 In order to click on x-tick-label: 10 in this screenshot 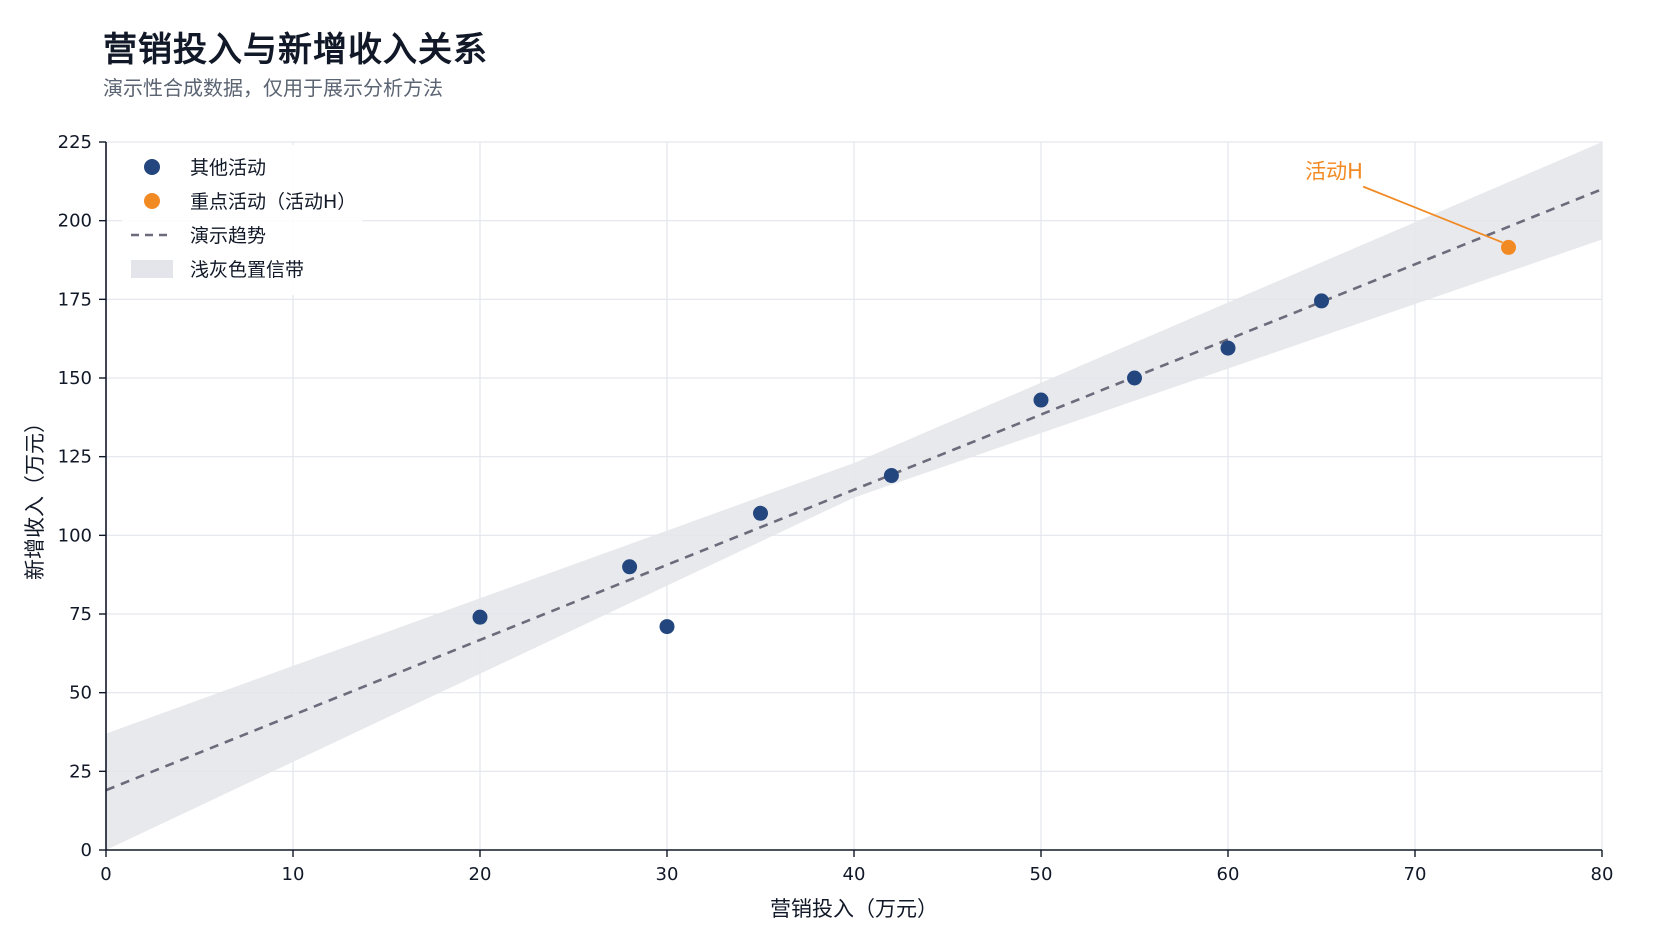, I will do `click(293, 874)`.